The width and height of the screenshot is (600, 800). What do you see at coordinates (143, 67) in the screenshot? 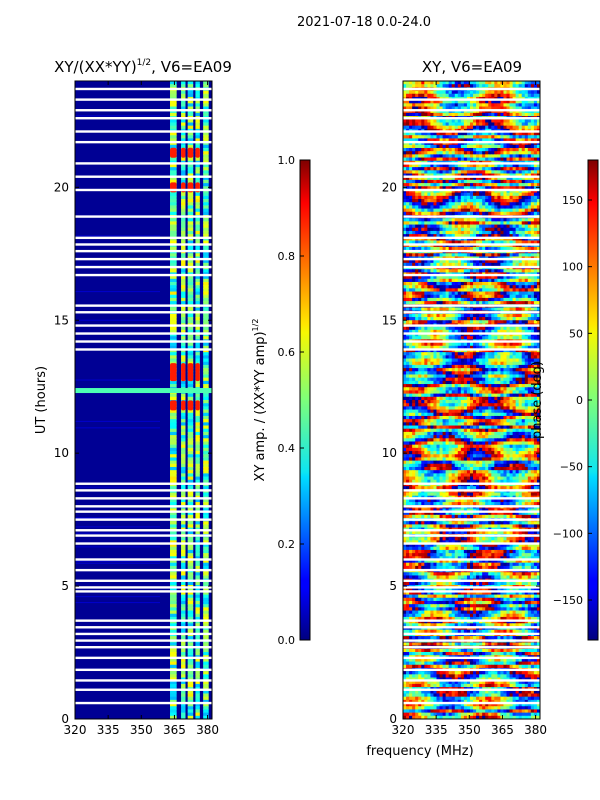
I see `left-panel-title: XY/(XX*YY)1/2, V6=EA09` at bounding box center [143, 67].